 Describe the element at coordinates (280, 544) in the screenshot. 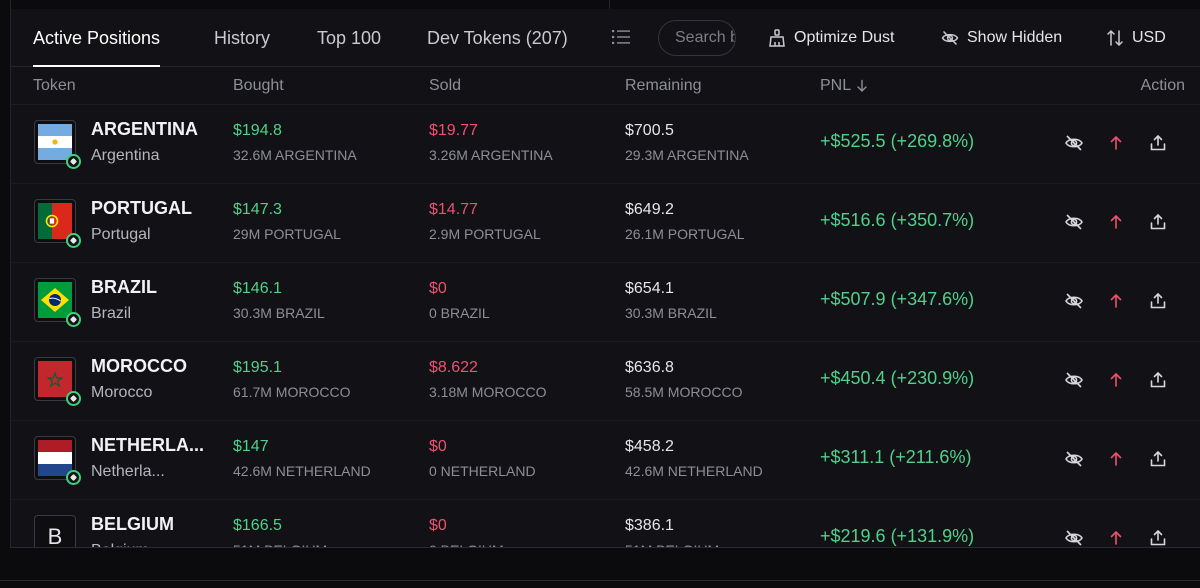

I see `bought-amount: 51M BELGIUM` at that location.